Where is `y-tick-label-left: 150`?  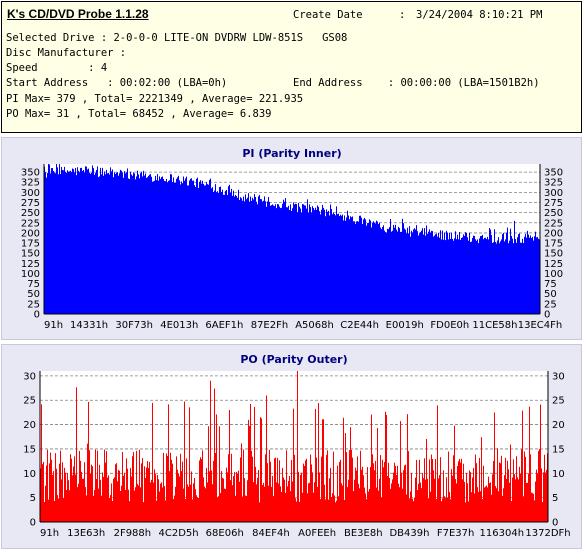
y-tick-label-left: 150 is located at coordinates (30, 254).